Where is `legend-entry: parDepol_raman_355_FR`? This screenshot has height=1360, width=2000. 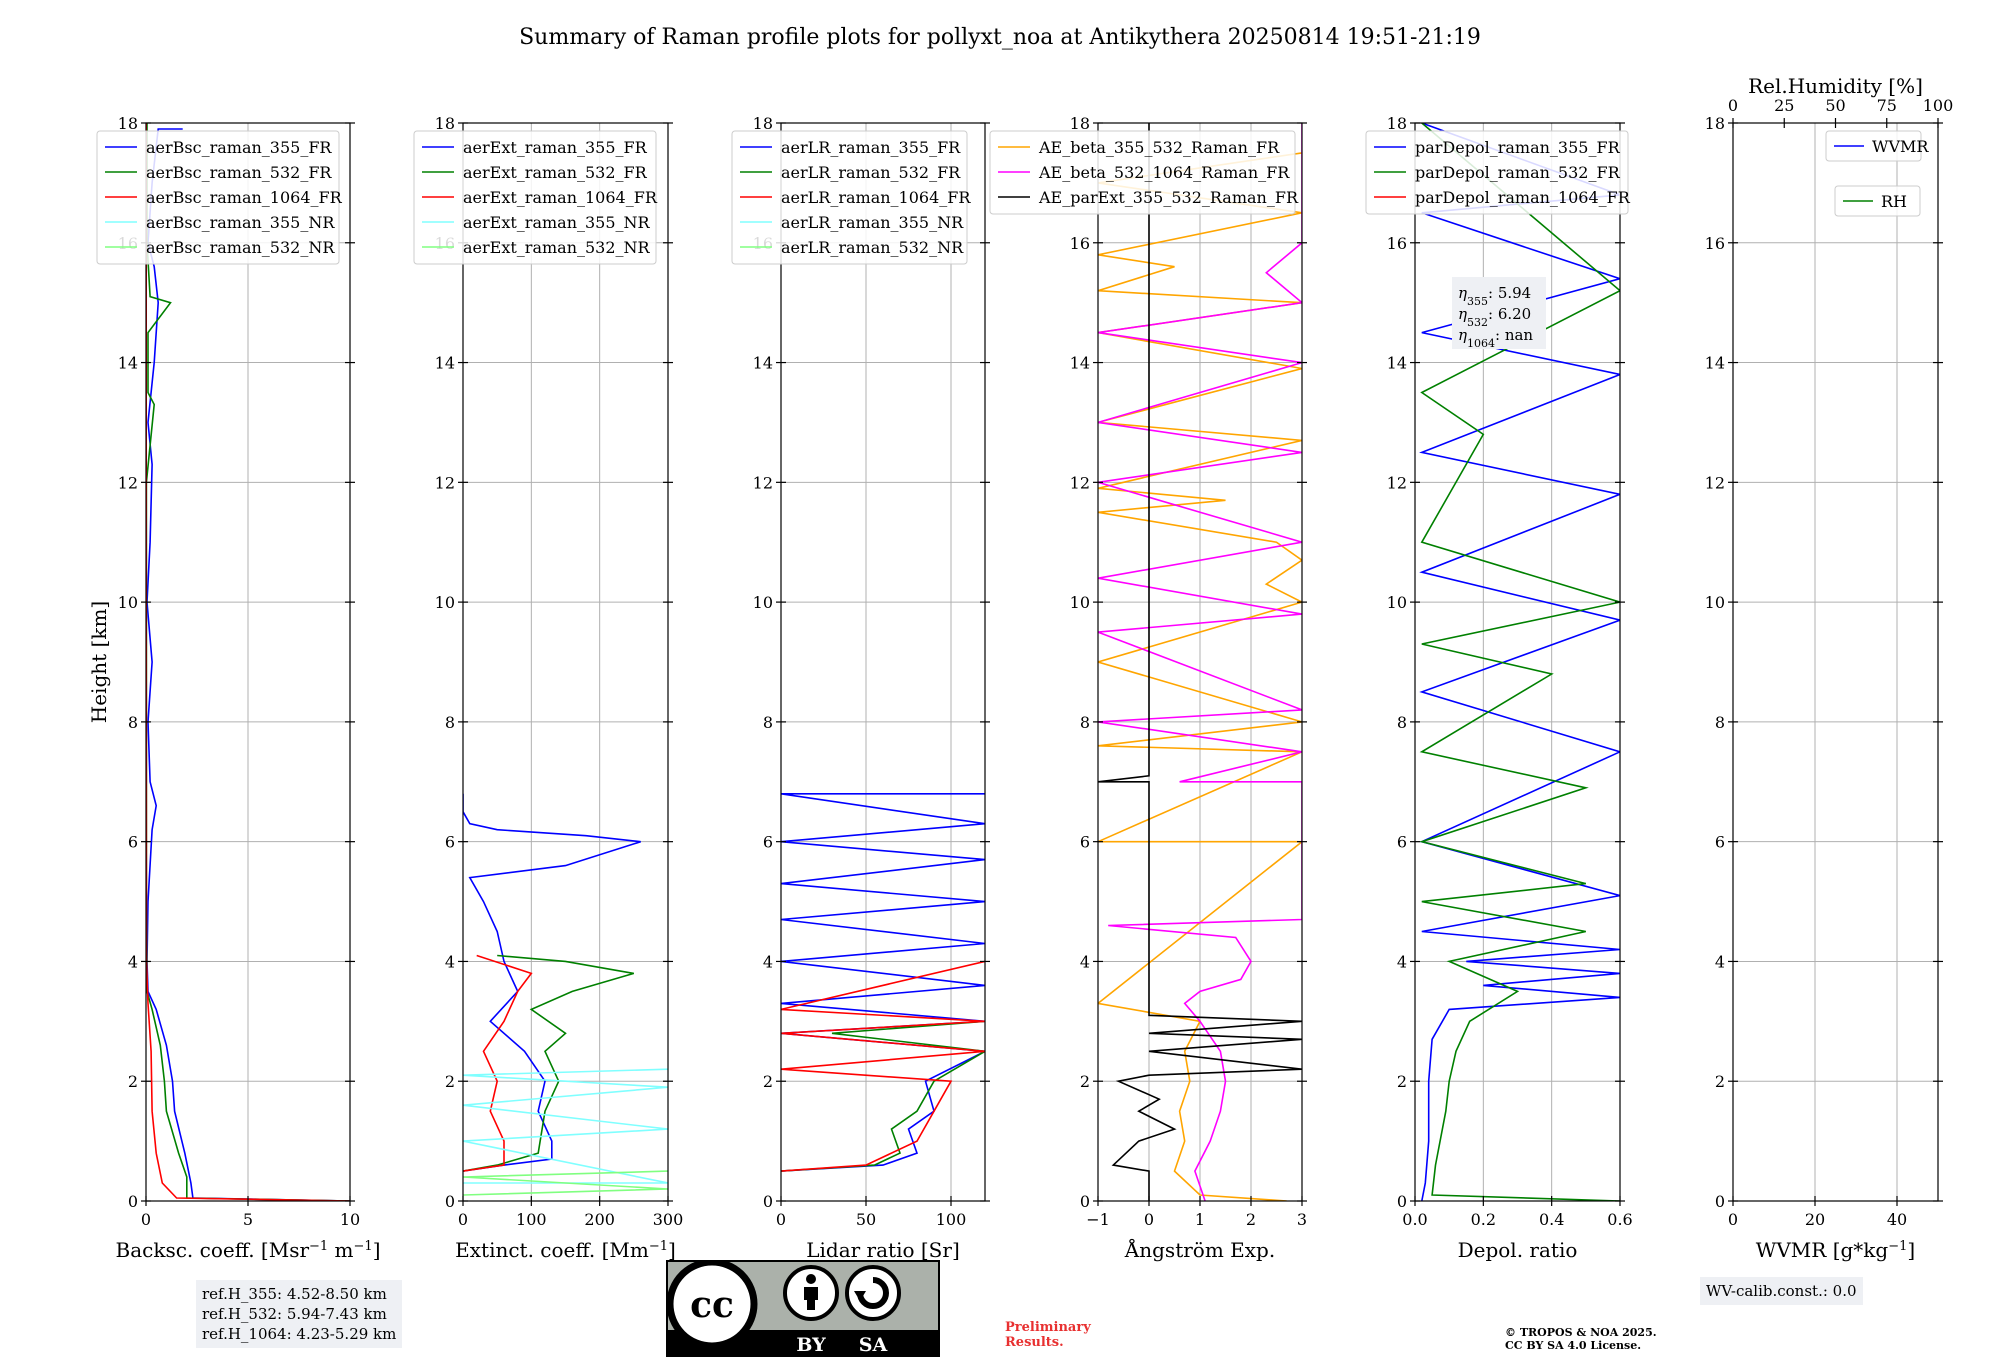
legend-entry: parDepol_raman_355_FR is located at coordinates (1518, 147).